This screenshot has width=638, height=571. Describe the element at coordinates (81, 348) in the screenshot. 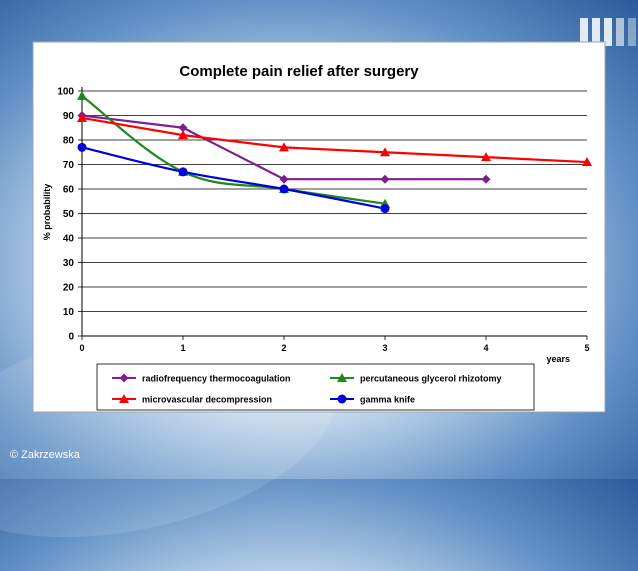

I see `x-tick-label-0: 0` at that location.